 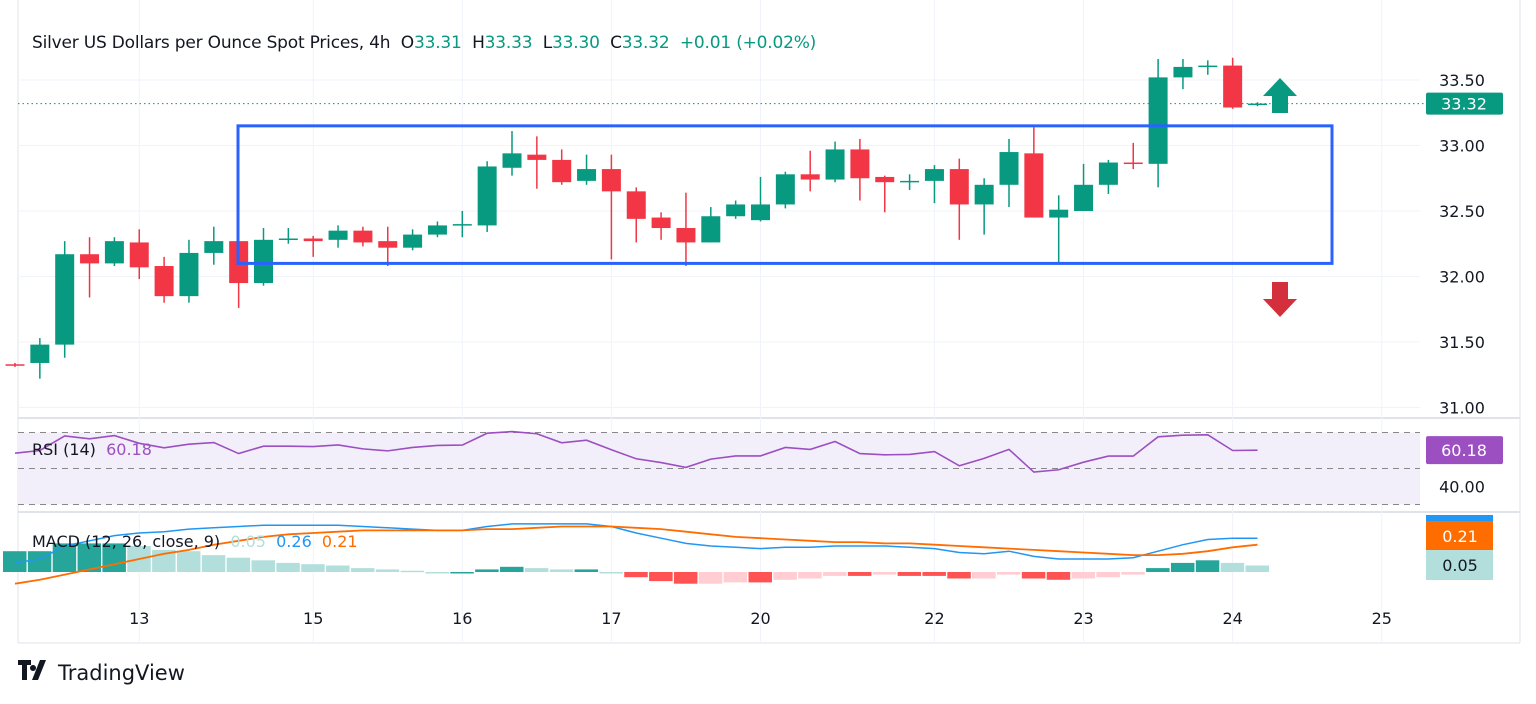 I want to click on rsi-value: 60.18, so click(x=129, y=449).